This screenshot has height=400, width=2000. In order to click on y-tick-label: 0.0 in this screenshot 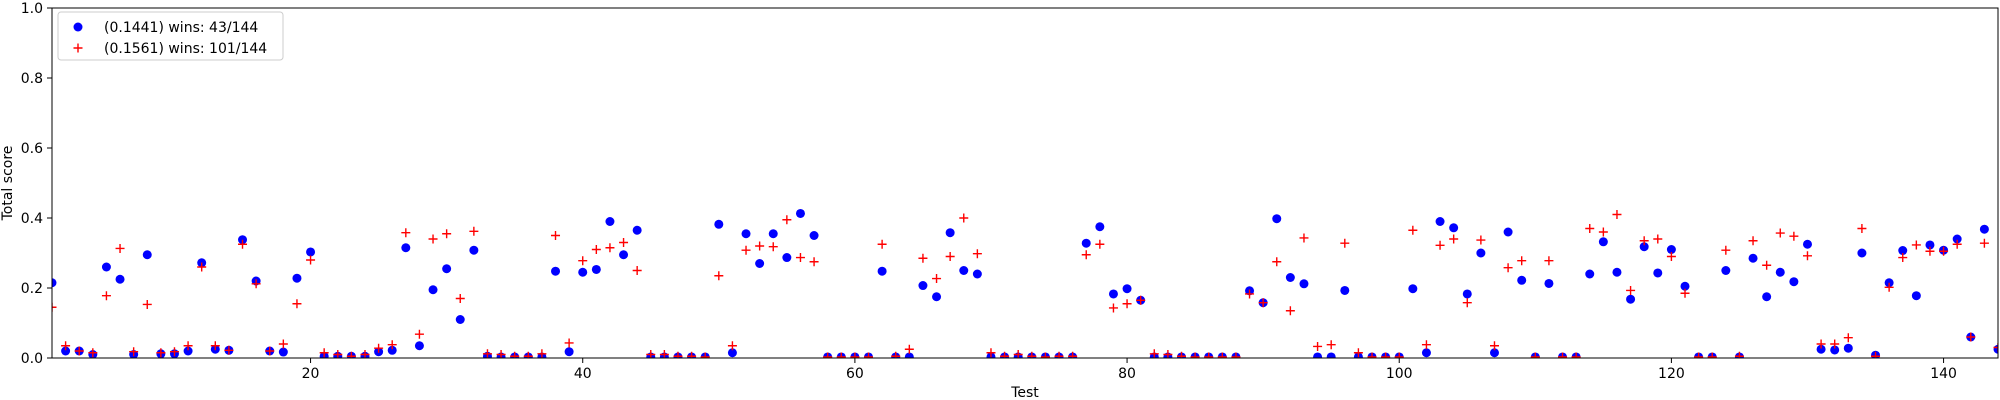, I will do `click(32, 359)`.